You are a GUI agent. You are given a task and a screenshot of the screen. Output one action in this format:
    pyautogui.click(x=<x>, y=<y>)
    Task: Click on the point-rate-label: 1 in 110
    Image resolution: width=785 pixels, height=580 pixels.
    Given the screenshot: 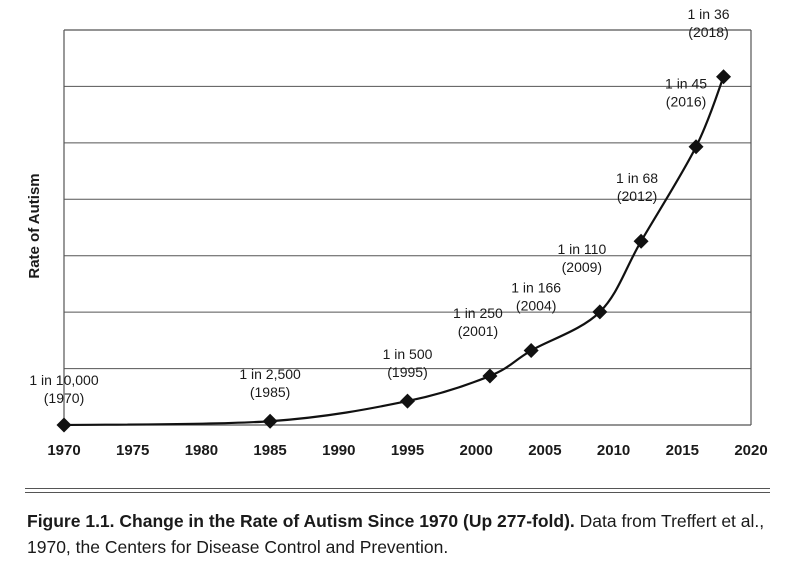 What is the action you would take?
    pyautogui.click(x=581, y=249)
    